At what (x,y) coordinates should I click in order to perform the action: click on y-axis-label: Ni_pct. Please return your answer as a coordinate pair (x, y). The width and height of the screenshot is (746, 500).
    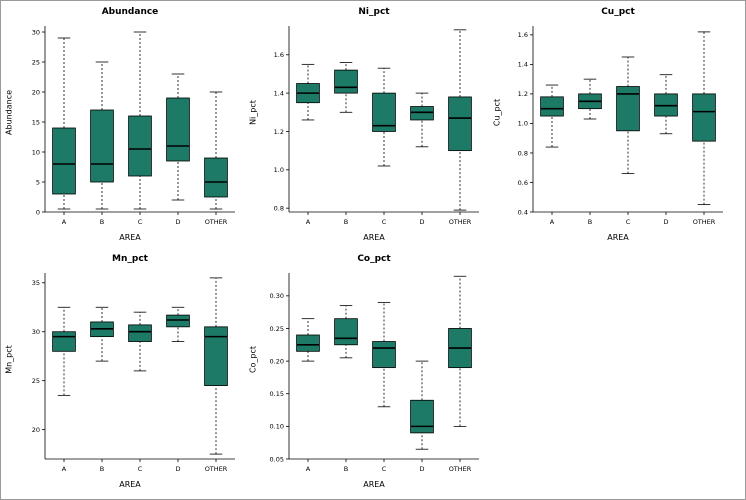
    Looking at the image, I should click on (253, 112).